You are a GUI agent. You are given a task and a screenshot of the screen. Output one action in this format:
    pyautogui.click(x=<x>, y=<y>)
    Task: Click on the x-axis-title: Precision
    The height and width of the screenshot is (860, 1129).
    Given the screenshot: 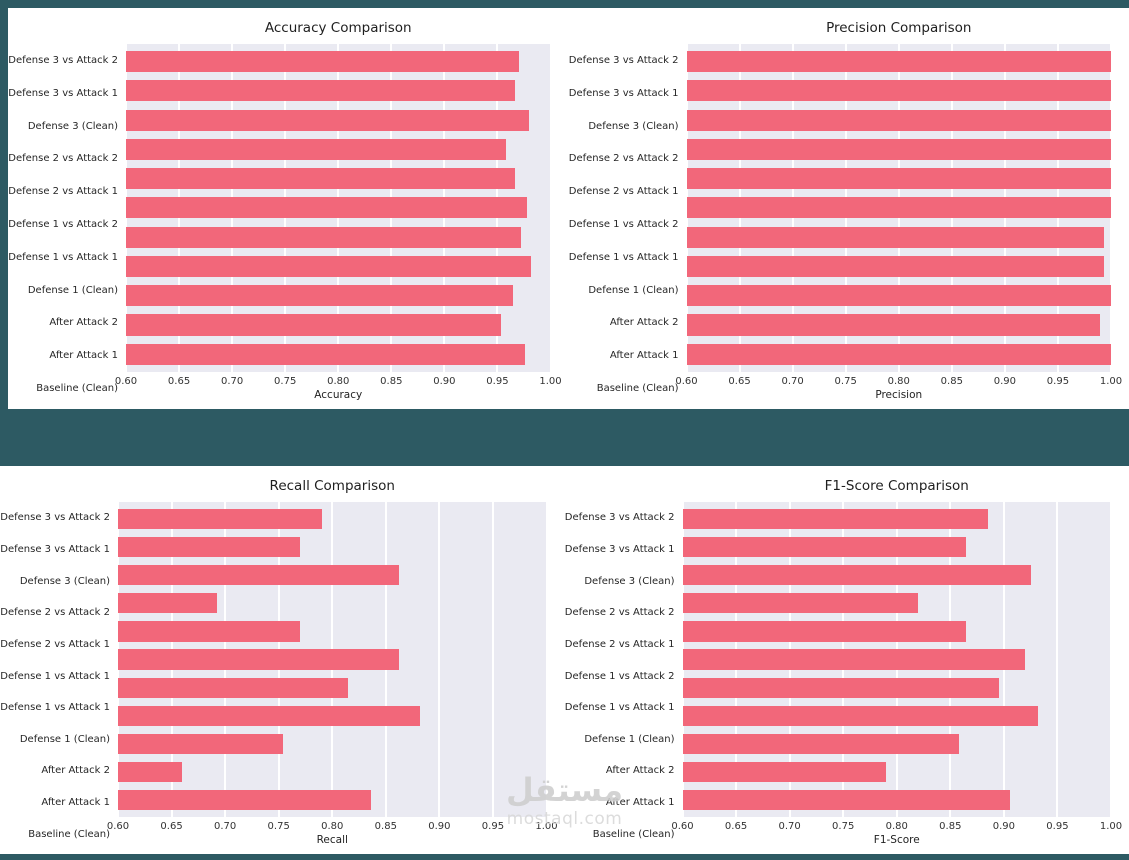 What is the action you would take?
    pyautogui.click(x=899, y=395)
    